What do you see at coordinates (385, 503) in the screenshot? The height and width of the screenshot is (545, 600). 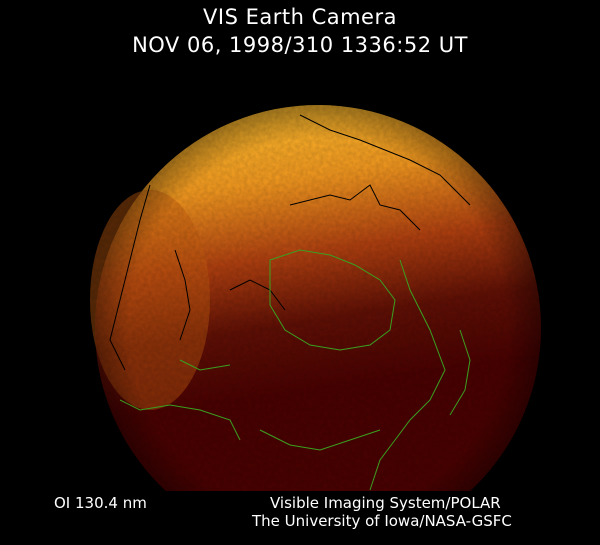 I see `instrument-label: Visible Imaging System/POLAR` at bounding box center [385, 503].